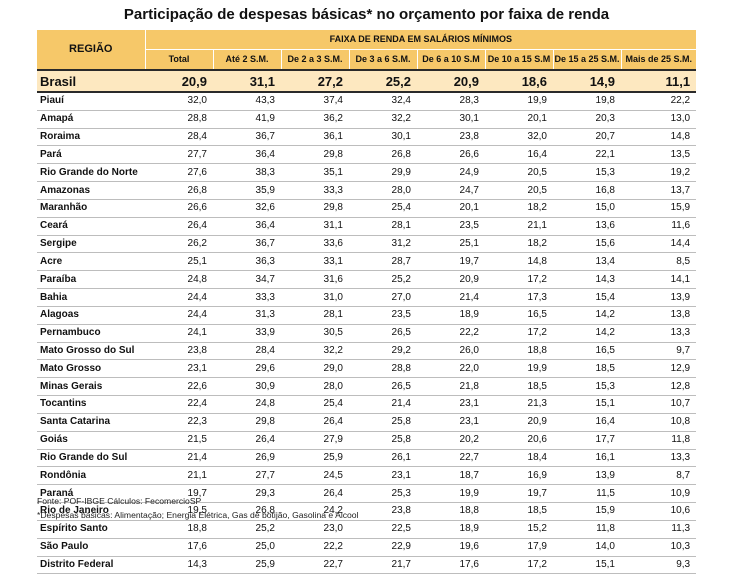 This screenshot has width=733, height=574. Describe the element at coordinates (383, 422) in the screenshot. I see `value-cell: 25,8` at that location.